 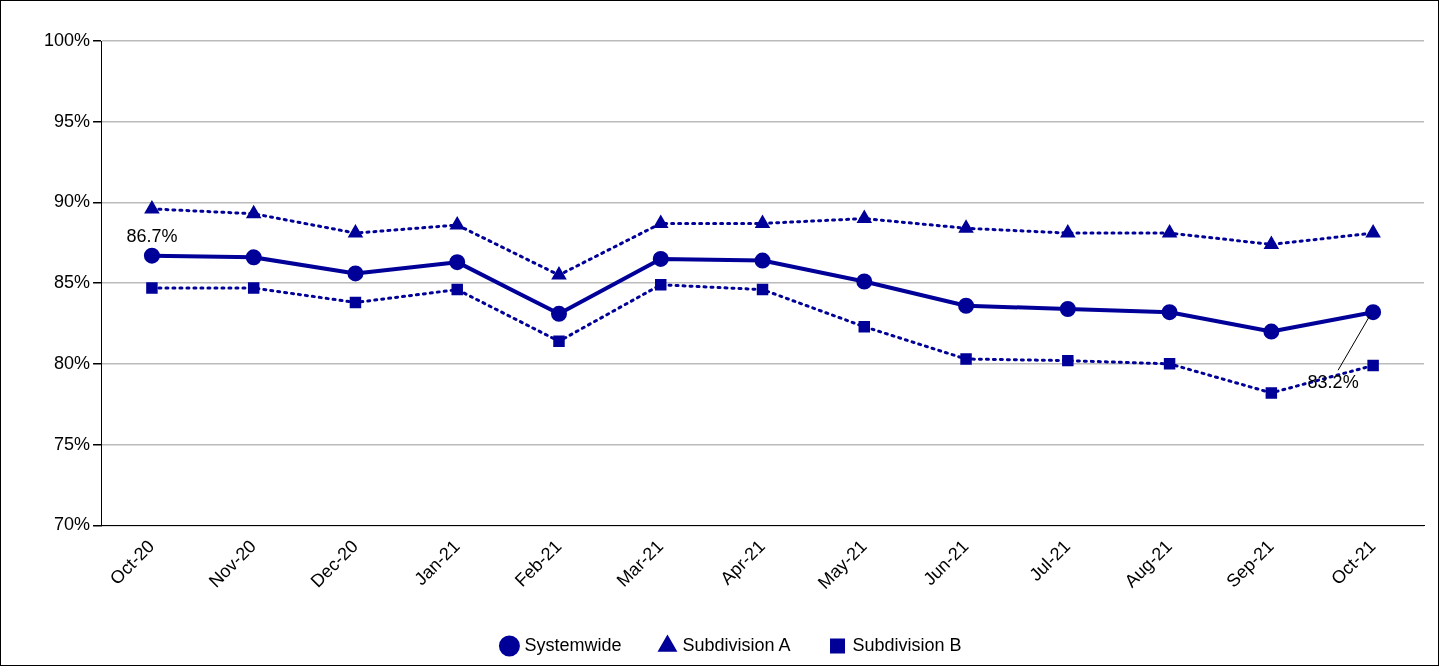 I want to click on y-tick-label: 85%, so click(x=72, y=282).